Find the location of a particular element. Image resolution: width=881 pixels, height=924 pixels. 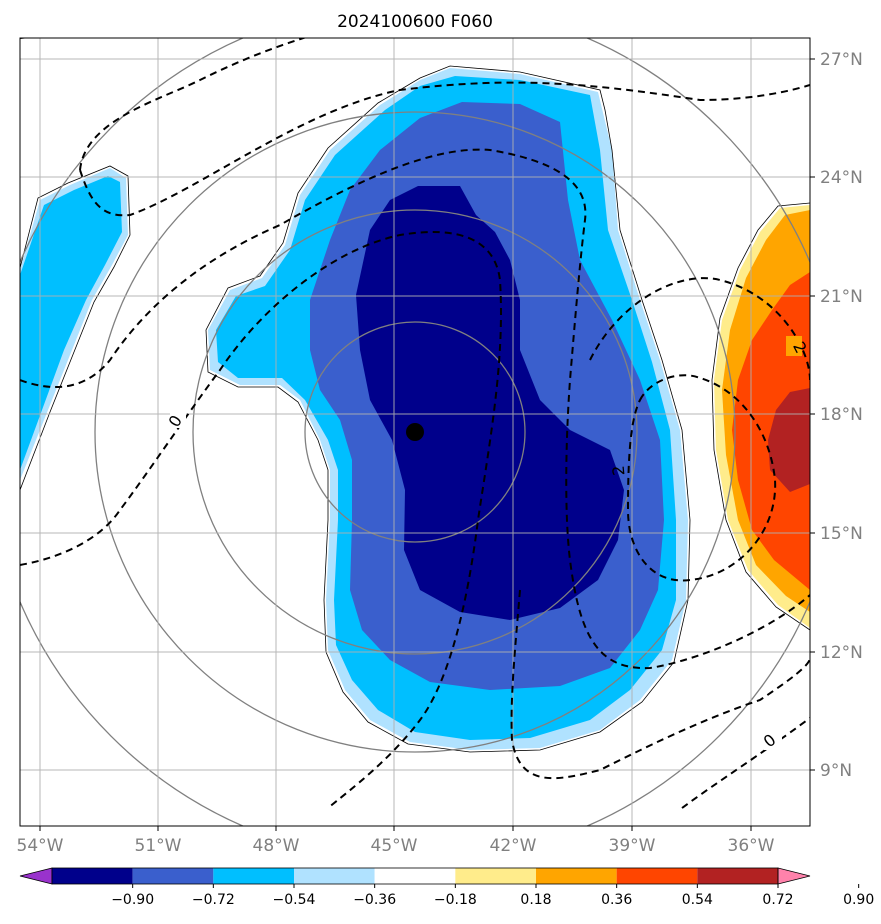

latitude-axis: 27°N 24°N 21°N 18°N 15°N 12°N 9°N is located at coordinates (836, 415).